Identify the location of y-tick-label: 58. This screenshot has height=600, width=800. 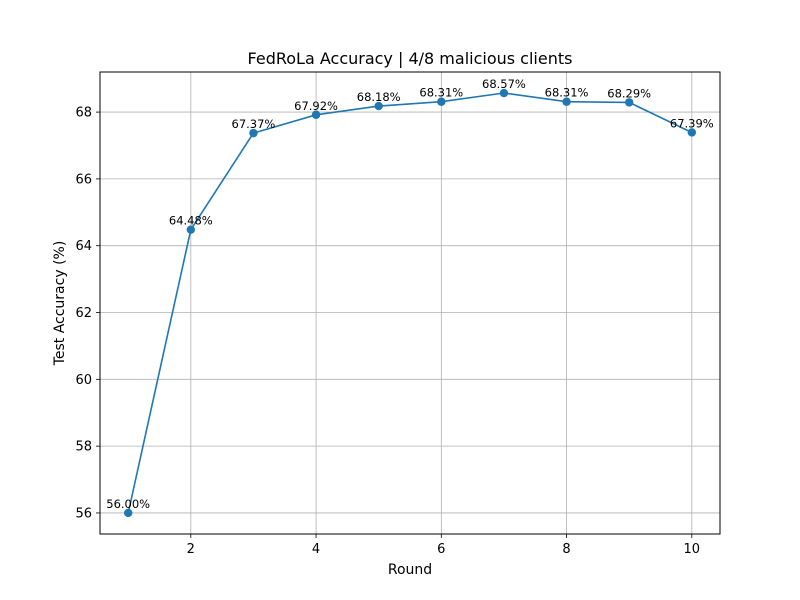
(83, 447).